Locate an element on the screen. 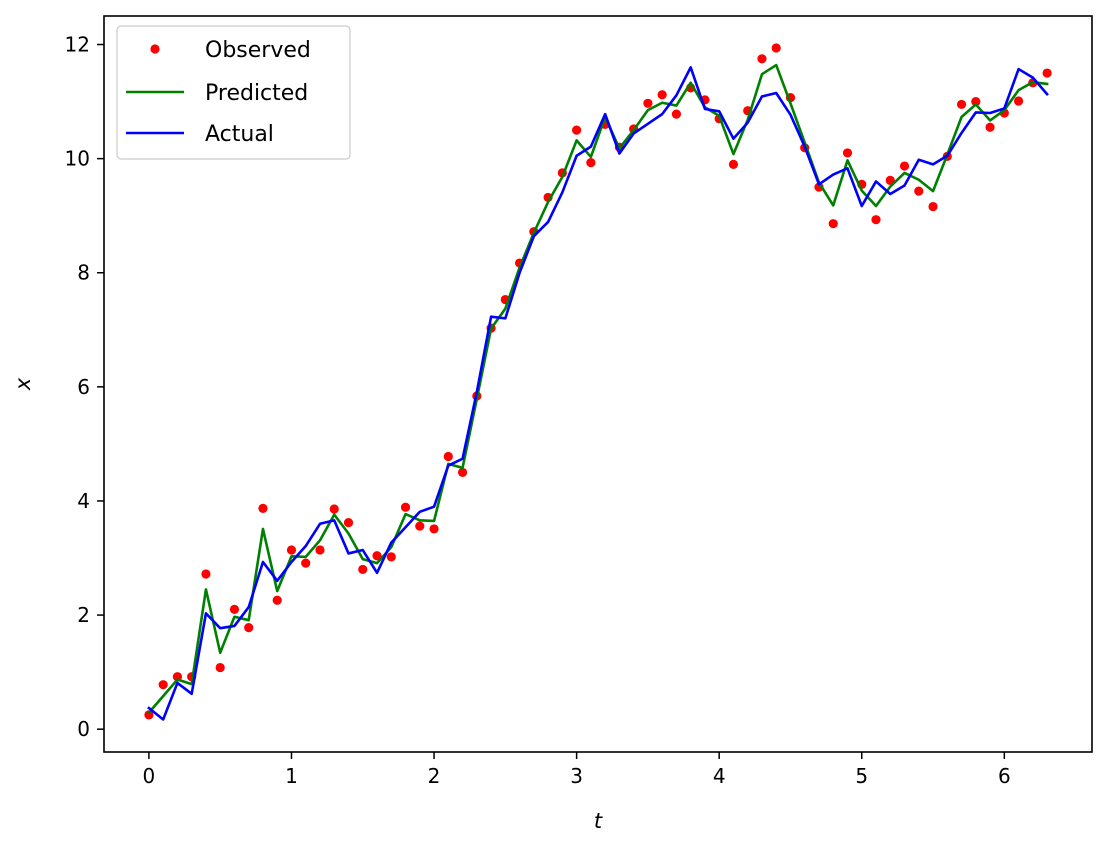 Image resolution: width=1110 pixels, height=845 pixels. legend-item-actual: Actual is located at coordinates (200, 134).